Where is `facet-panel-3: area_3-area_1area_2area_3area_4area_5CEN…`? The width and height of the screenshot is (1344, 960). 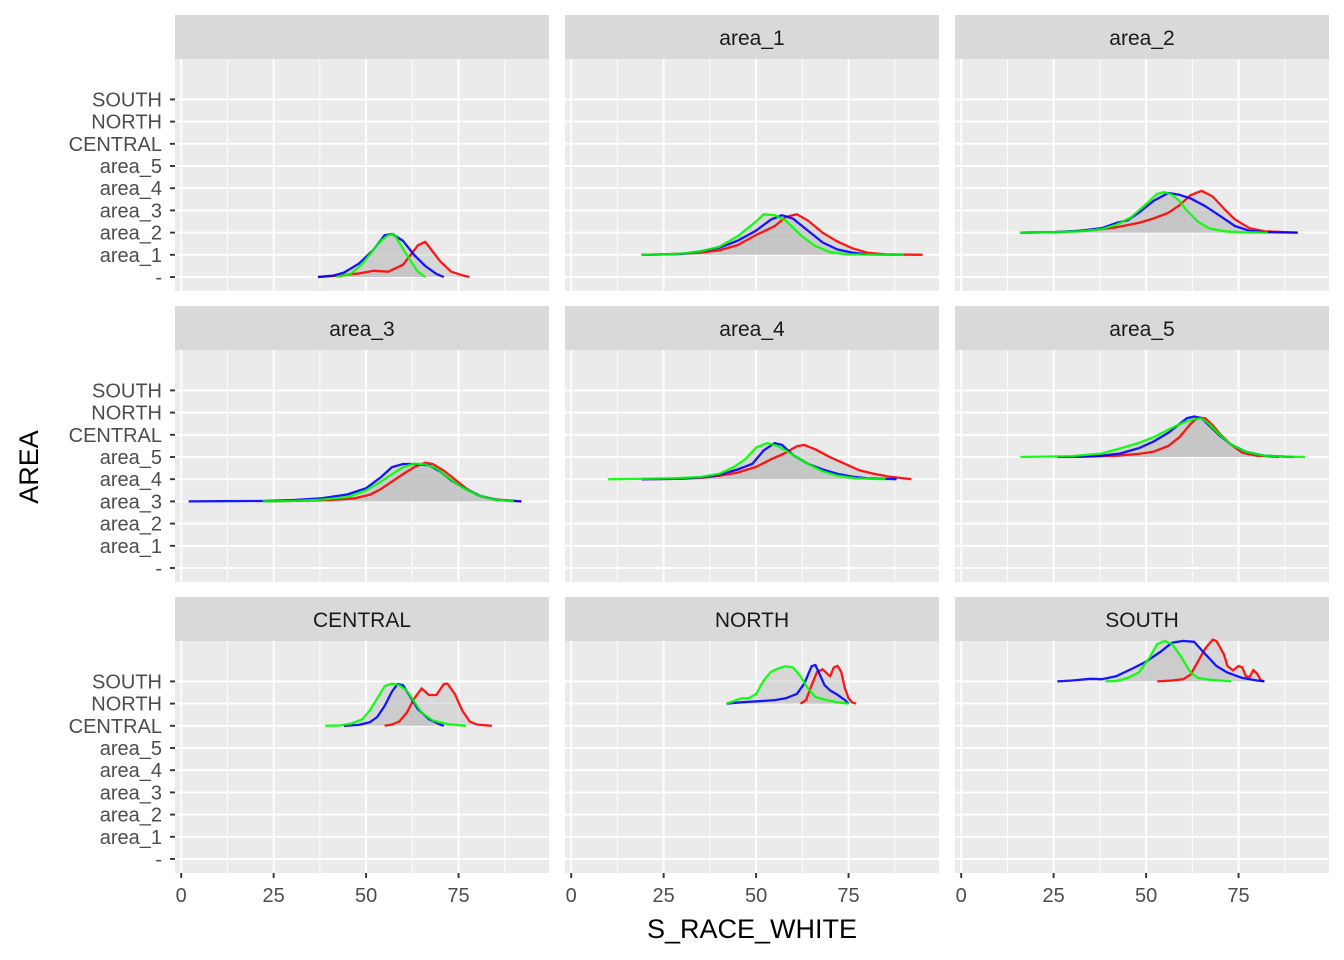 facet-panel-3: area_3-area_1area_2area_3area_4area_5CEN… is located at coordinates (309, 444).